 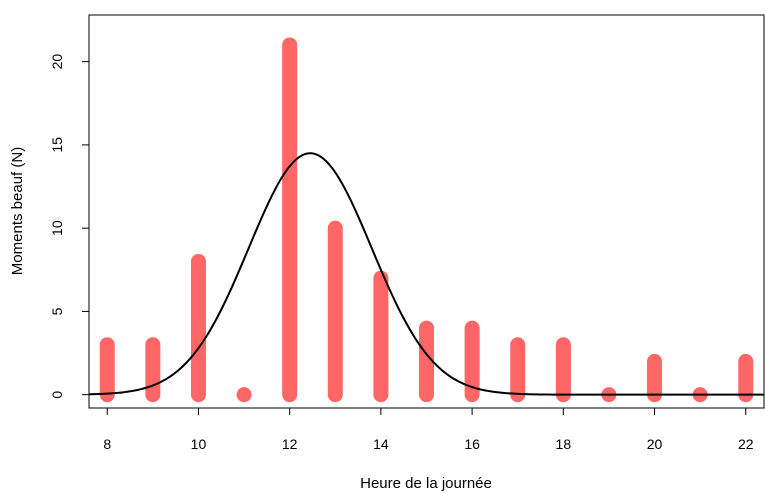 What do you see at coordinates (472, 444) in the screenshot?
I see `x-tick-label-16: 16` at bounding box center [472, 444].